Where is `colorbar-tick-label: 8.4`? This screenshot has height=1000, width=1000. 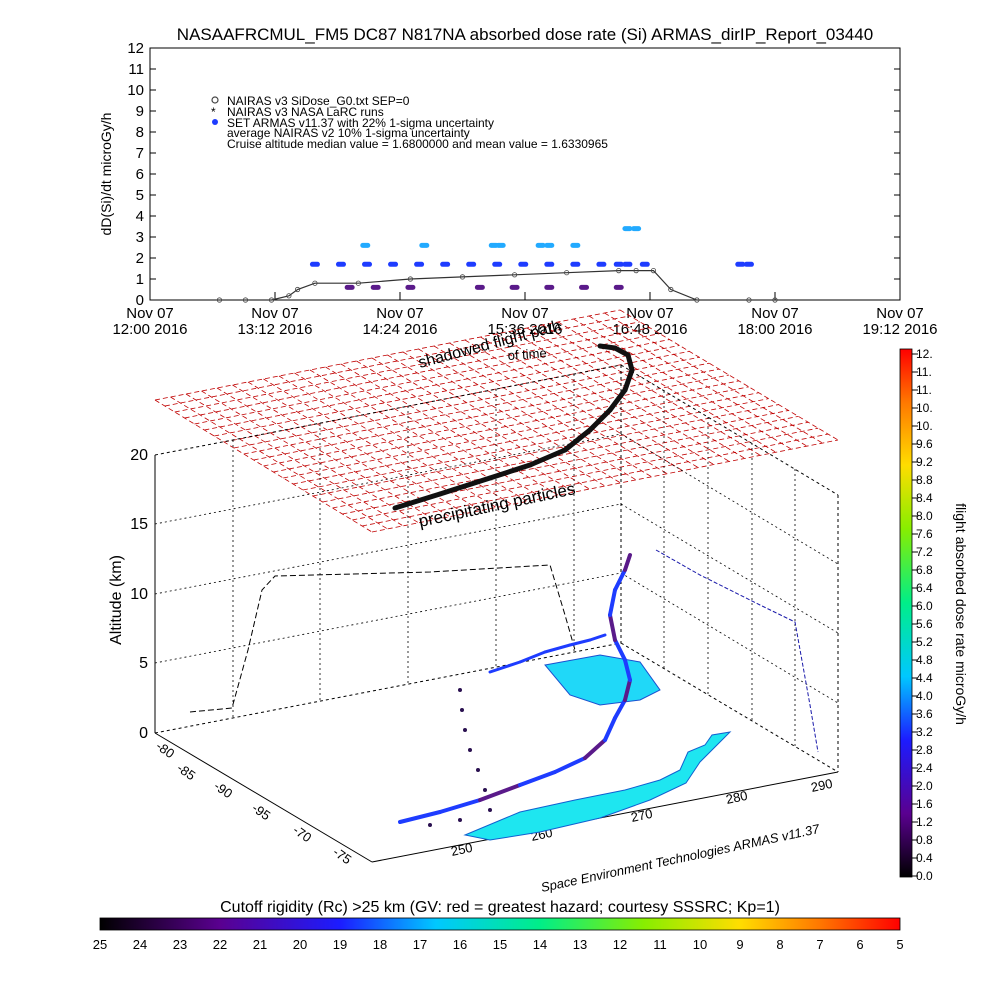 colorbar-tick-label: 8.4 is located at coordinates (924, 498).